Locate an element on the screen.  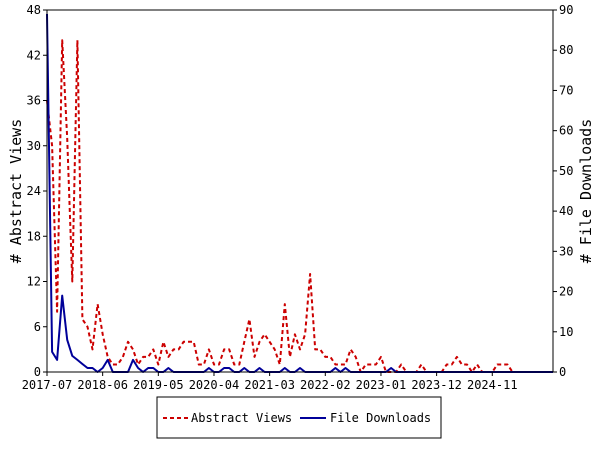
x-tick-label: 2023-12 is located at coordinates (436, 385).